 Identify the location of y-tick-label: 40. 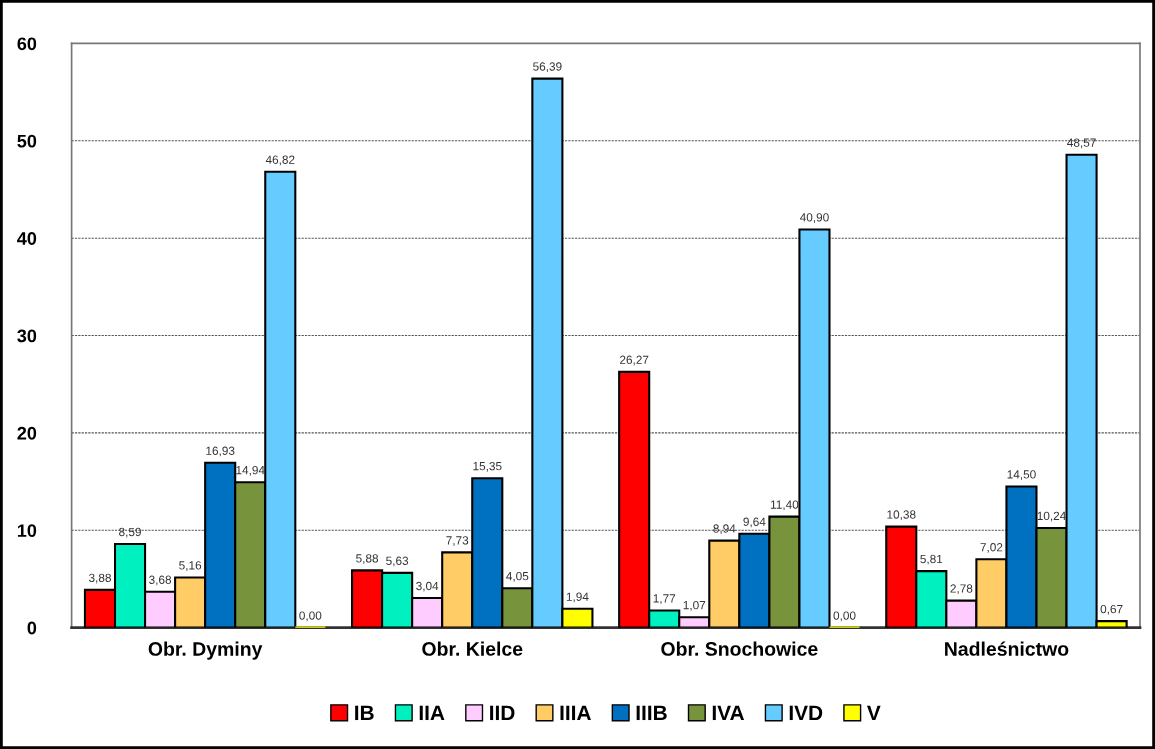
(27, 238).